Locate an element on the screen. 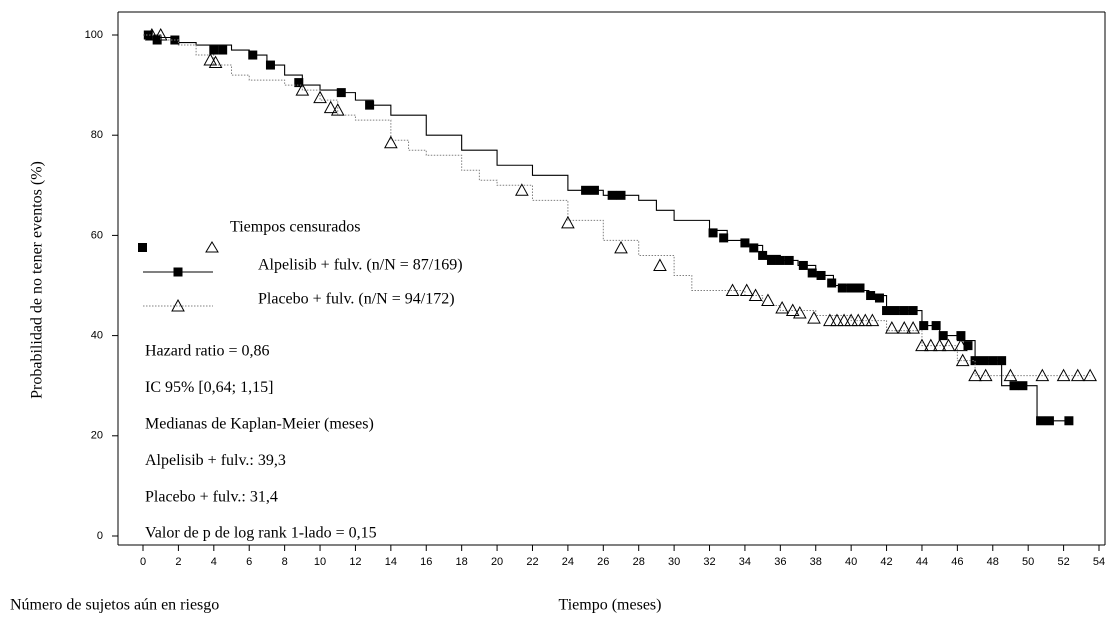 The image size is (1115, 617). y-tick-label: 80 is located at coordinates (97, 135).